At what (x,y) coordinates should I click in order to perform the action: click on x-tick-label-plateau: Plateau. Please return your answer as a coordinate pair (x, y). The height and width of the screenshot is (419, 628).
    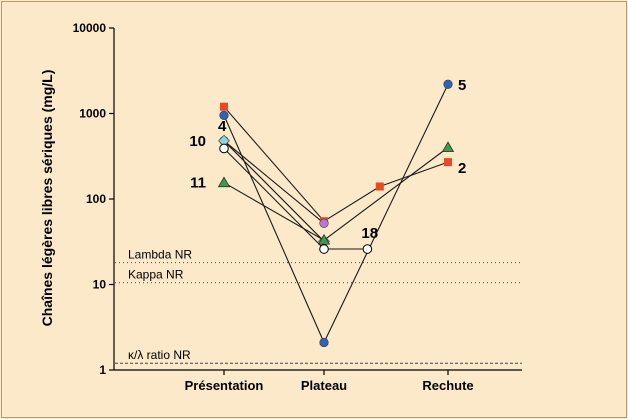
    Looking at the image, I should click on (324, 385).